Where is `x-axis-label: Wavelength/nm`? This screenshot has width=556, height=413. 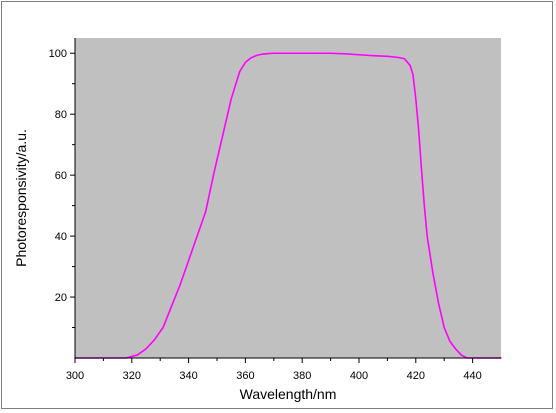
x-axis-label: Wavelength/nm is located at coordinates (288, 394).